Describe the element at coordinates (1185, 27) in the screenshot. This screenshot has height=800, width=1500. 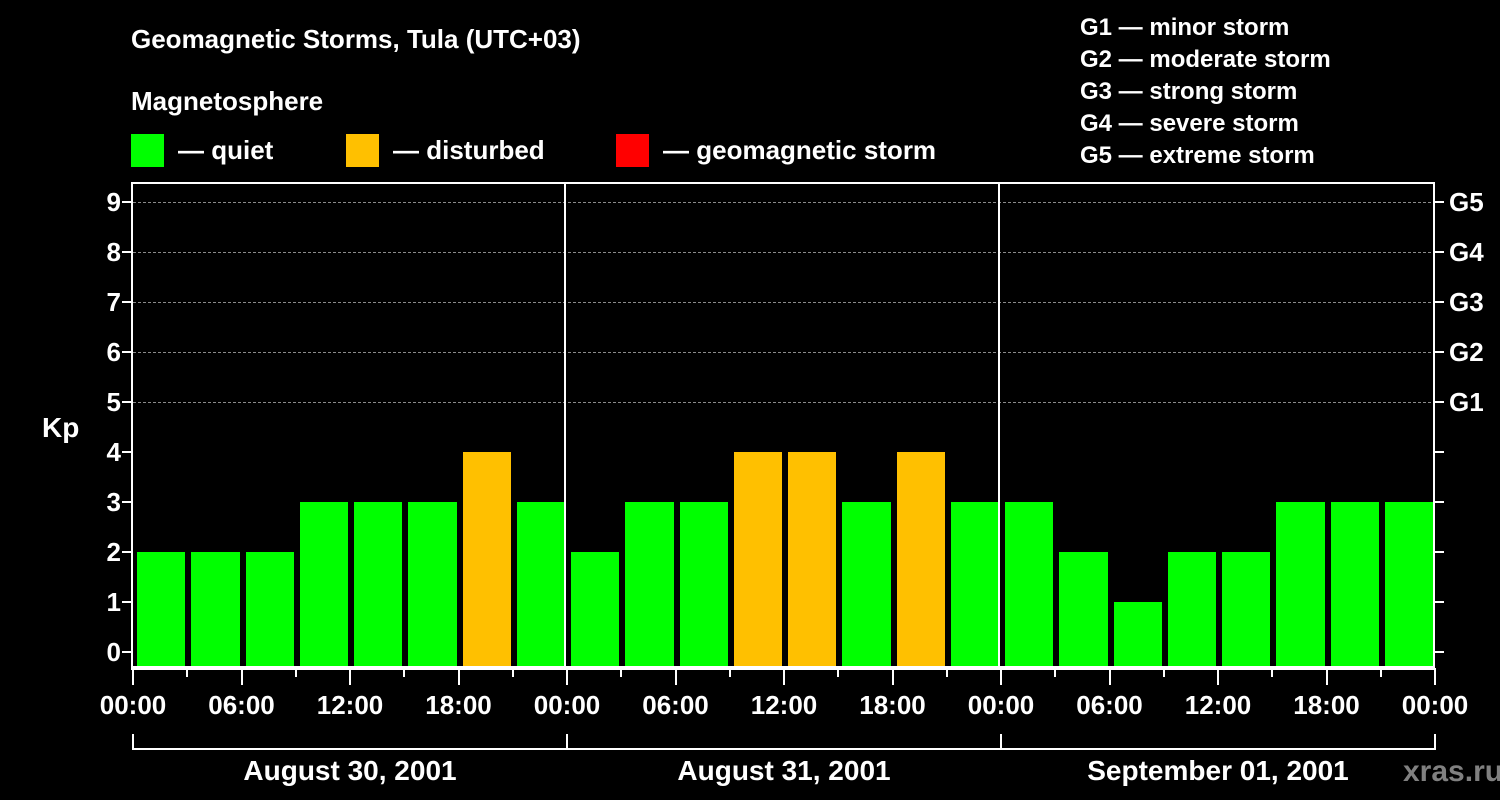
I see `storm-scale-g1: G1 — minor storm` at that location.